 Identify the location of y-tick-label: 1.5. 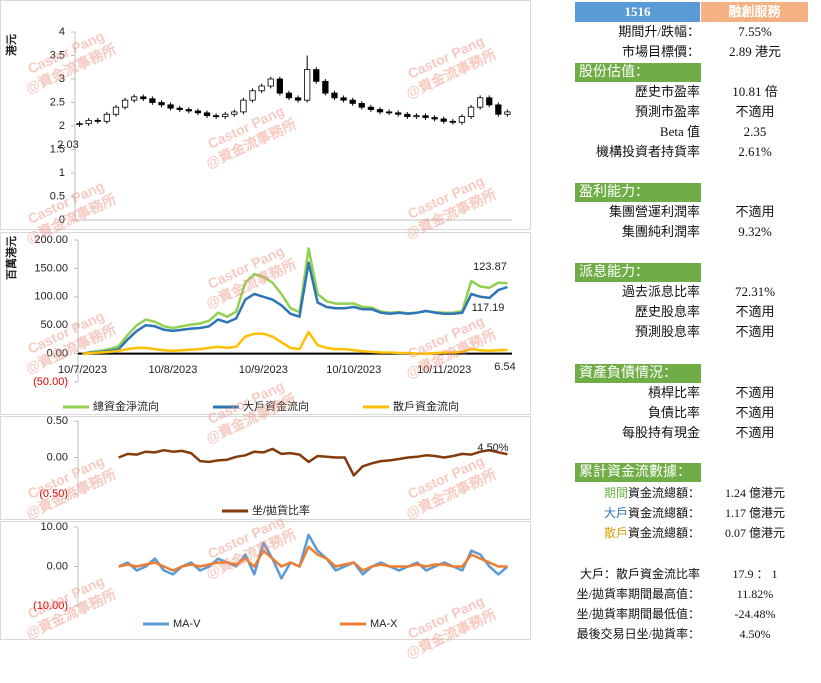
(57, 149).